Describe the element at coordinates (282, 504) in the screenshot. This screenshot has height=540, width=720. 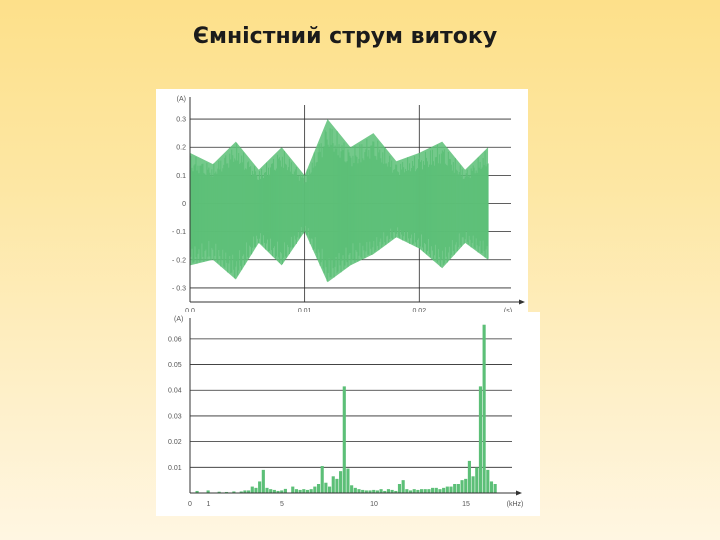
I see `x-tick-label: 5` at that location.